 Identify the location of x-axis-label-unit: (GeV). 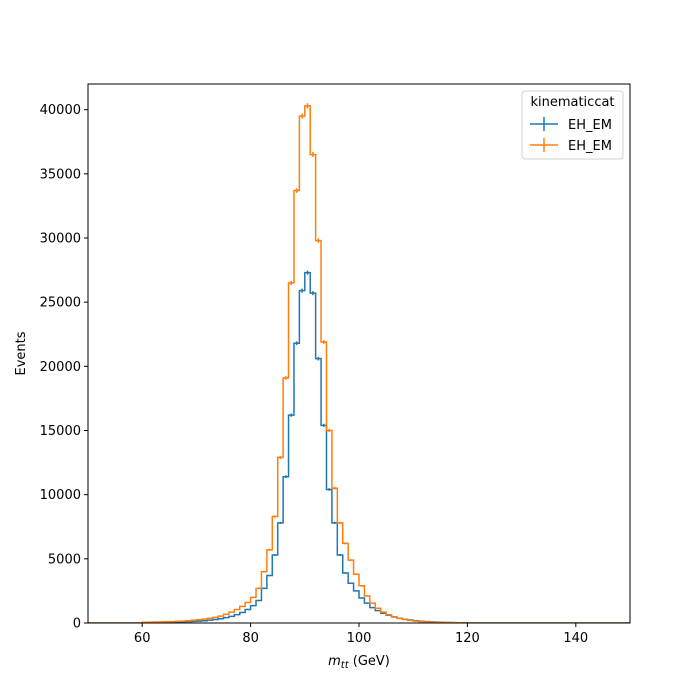
(369, 661).